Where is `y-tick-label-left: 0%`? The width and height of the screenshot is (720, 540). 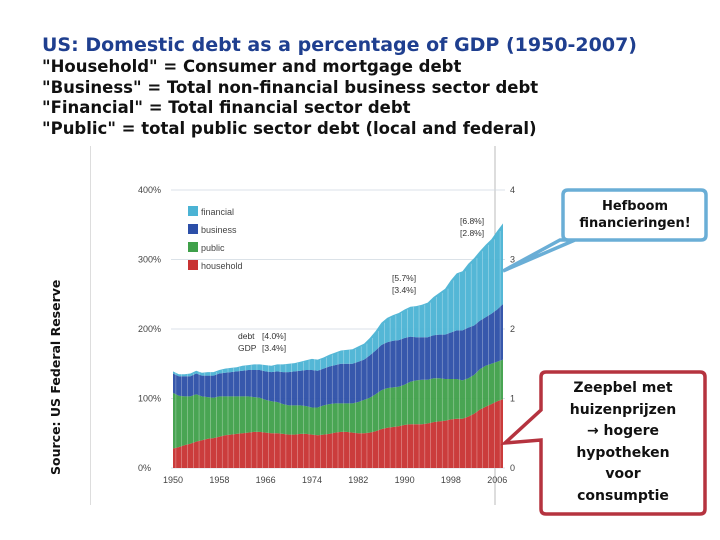
y-tick-label-left: 0% is located at coordinates (144, 468).